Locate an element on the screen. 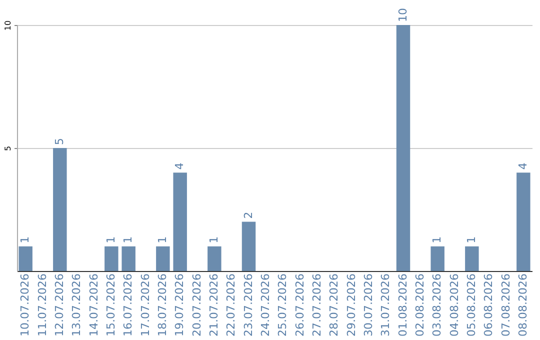 The height and width of the screenshot is (340, 540). data-label: 2 is located at coordinates (248, 215).